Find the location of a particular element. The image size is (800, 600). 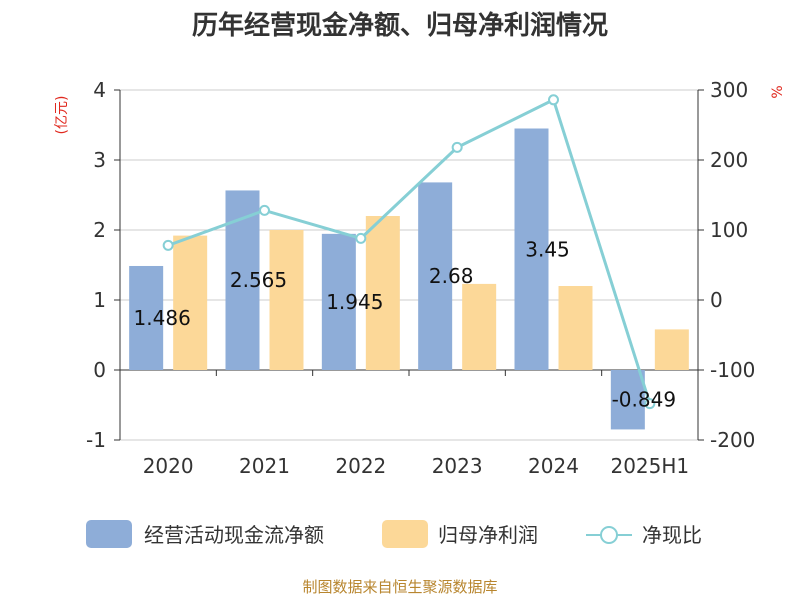

cash-flow-data-label: 1.486 is located at coordinates (162, 318).